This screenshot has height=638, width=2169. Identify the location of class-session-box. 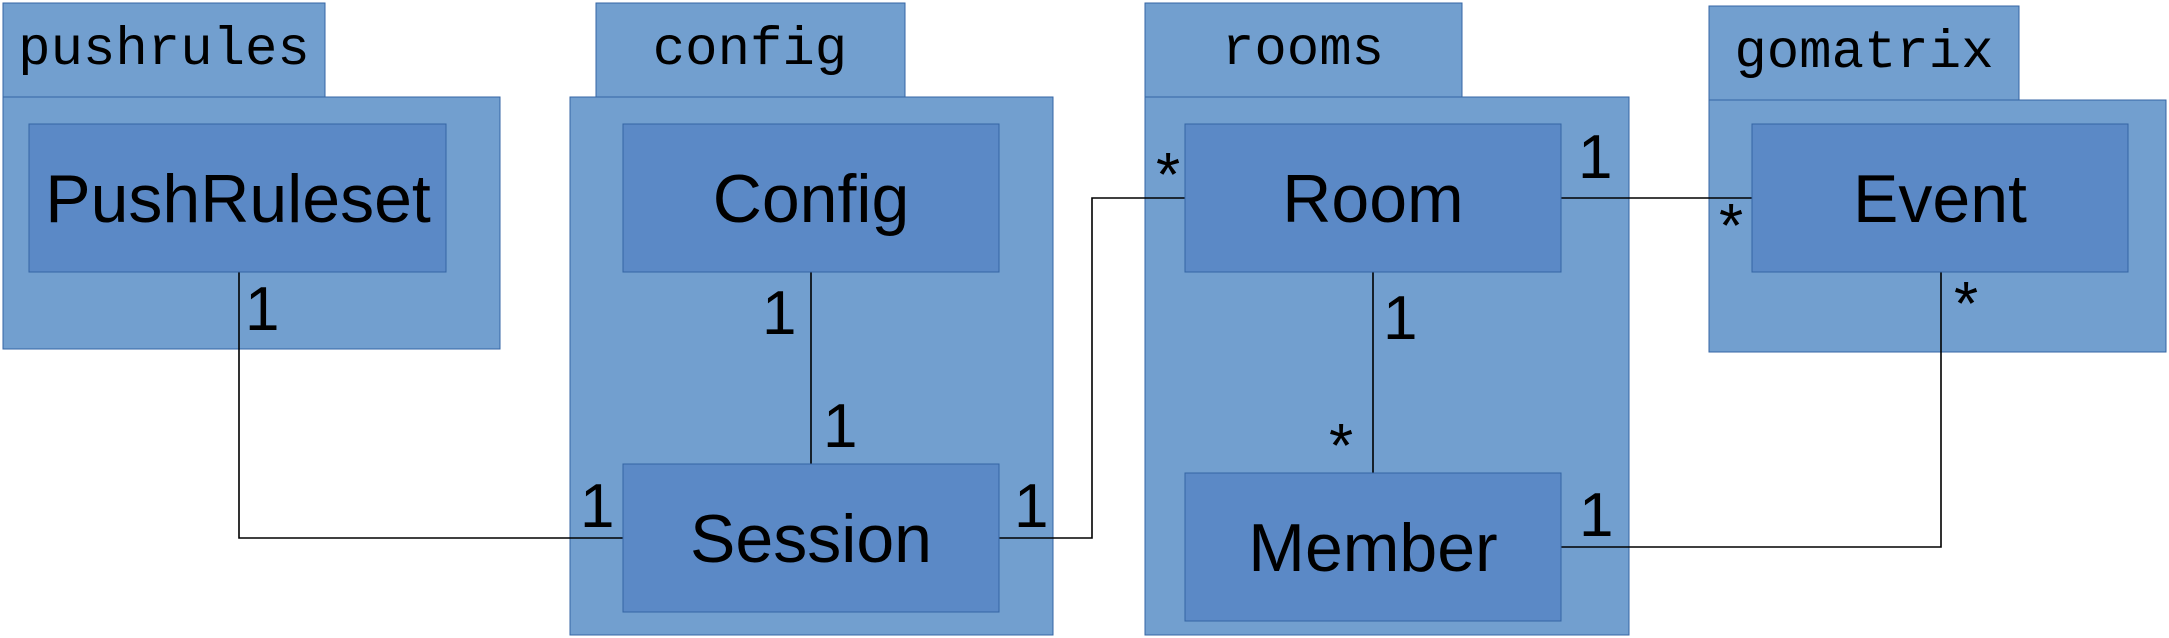
(811, 538).